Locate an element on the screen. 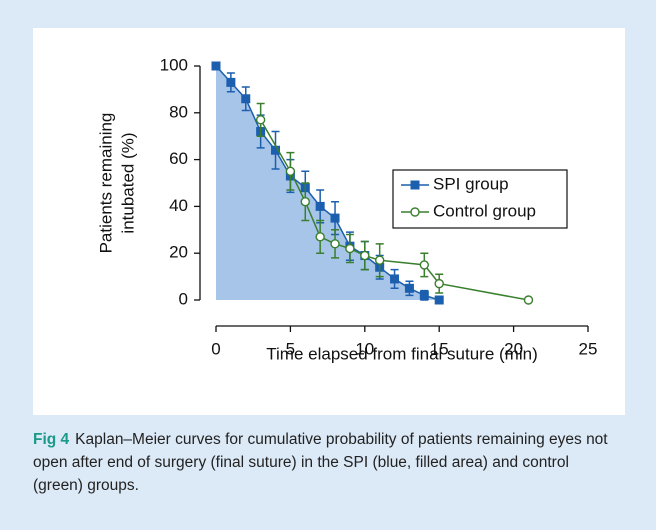  y-axis-label-line: Patients remaining is located at coordinates (105, 183).